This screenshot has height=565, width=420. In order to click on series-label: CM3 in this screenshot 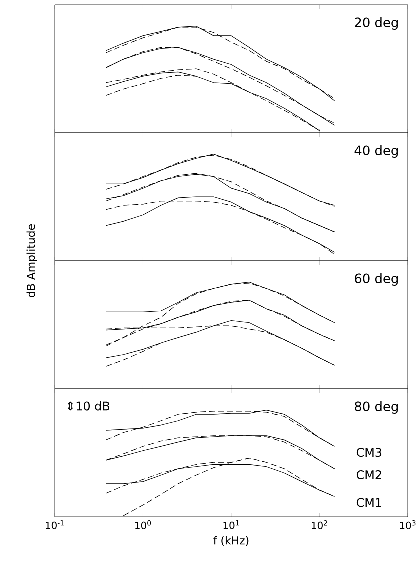, I will do `click(369, 453)`.